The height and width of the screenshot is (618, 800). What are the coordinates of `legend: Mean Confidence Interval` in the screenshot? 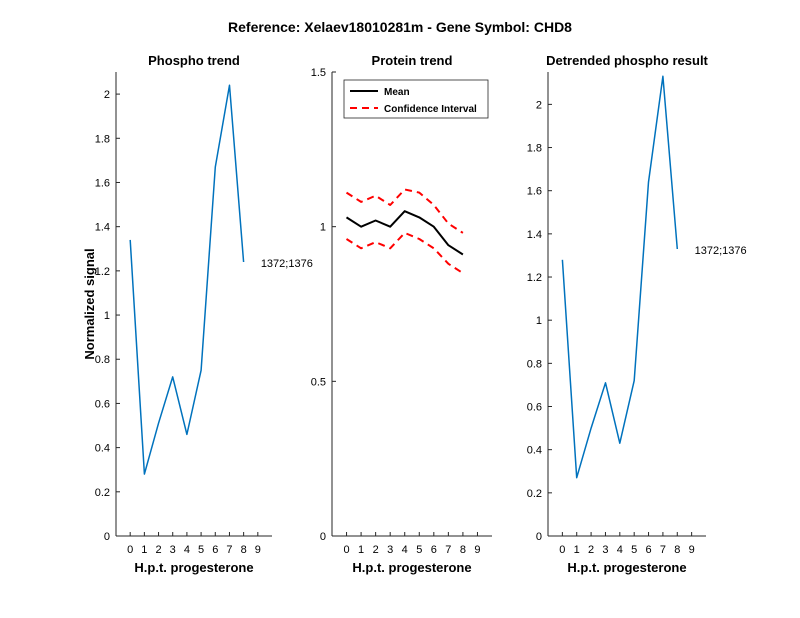 It's located at (416, 99).